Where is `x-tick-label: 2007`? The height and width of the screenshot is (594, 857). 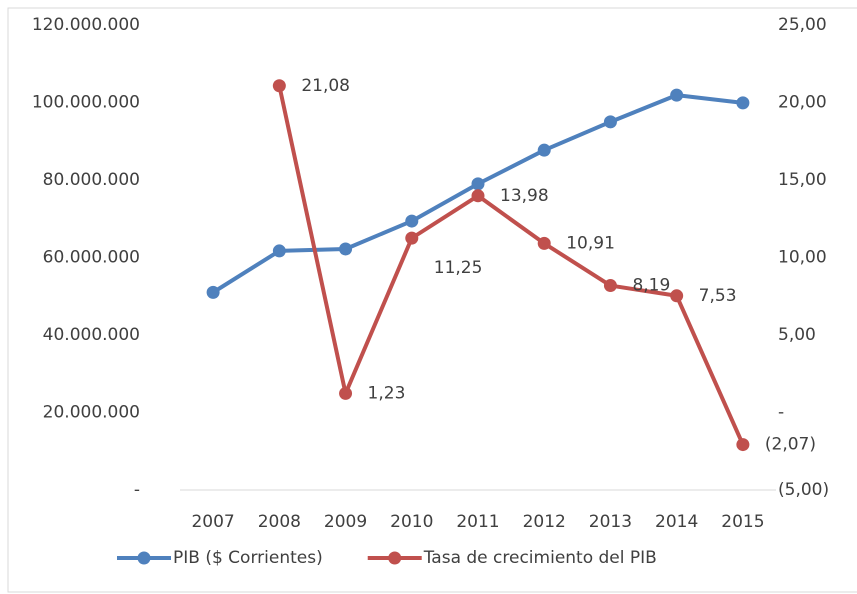 x-tick-label: 2007 is located at coordinates (212, 522).